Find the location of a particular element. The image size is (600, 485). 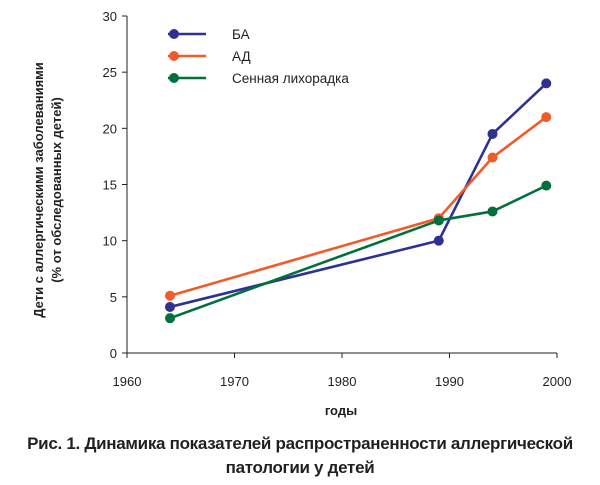

legend: БА АД Сенная лихорадка is located at coordinates (258, 56).